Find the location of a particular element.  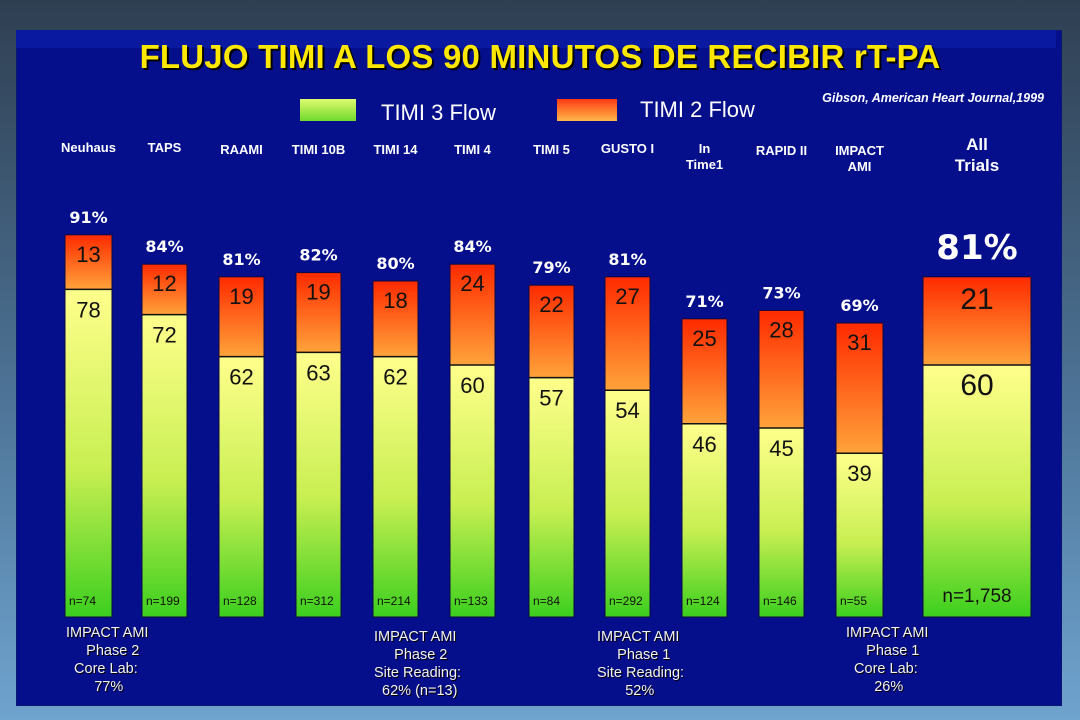

value-timi2-rapid-ii: 28 is located at coordinates (781, 329).